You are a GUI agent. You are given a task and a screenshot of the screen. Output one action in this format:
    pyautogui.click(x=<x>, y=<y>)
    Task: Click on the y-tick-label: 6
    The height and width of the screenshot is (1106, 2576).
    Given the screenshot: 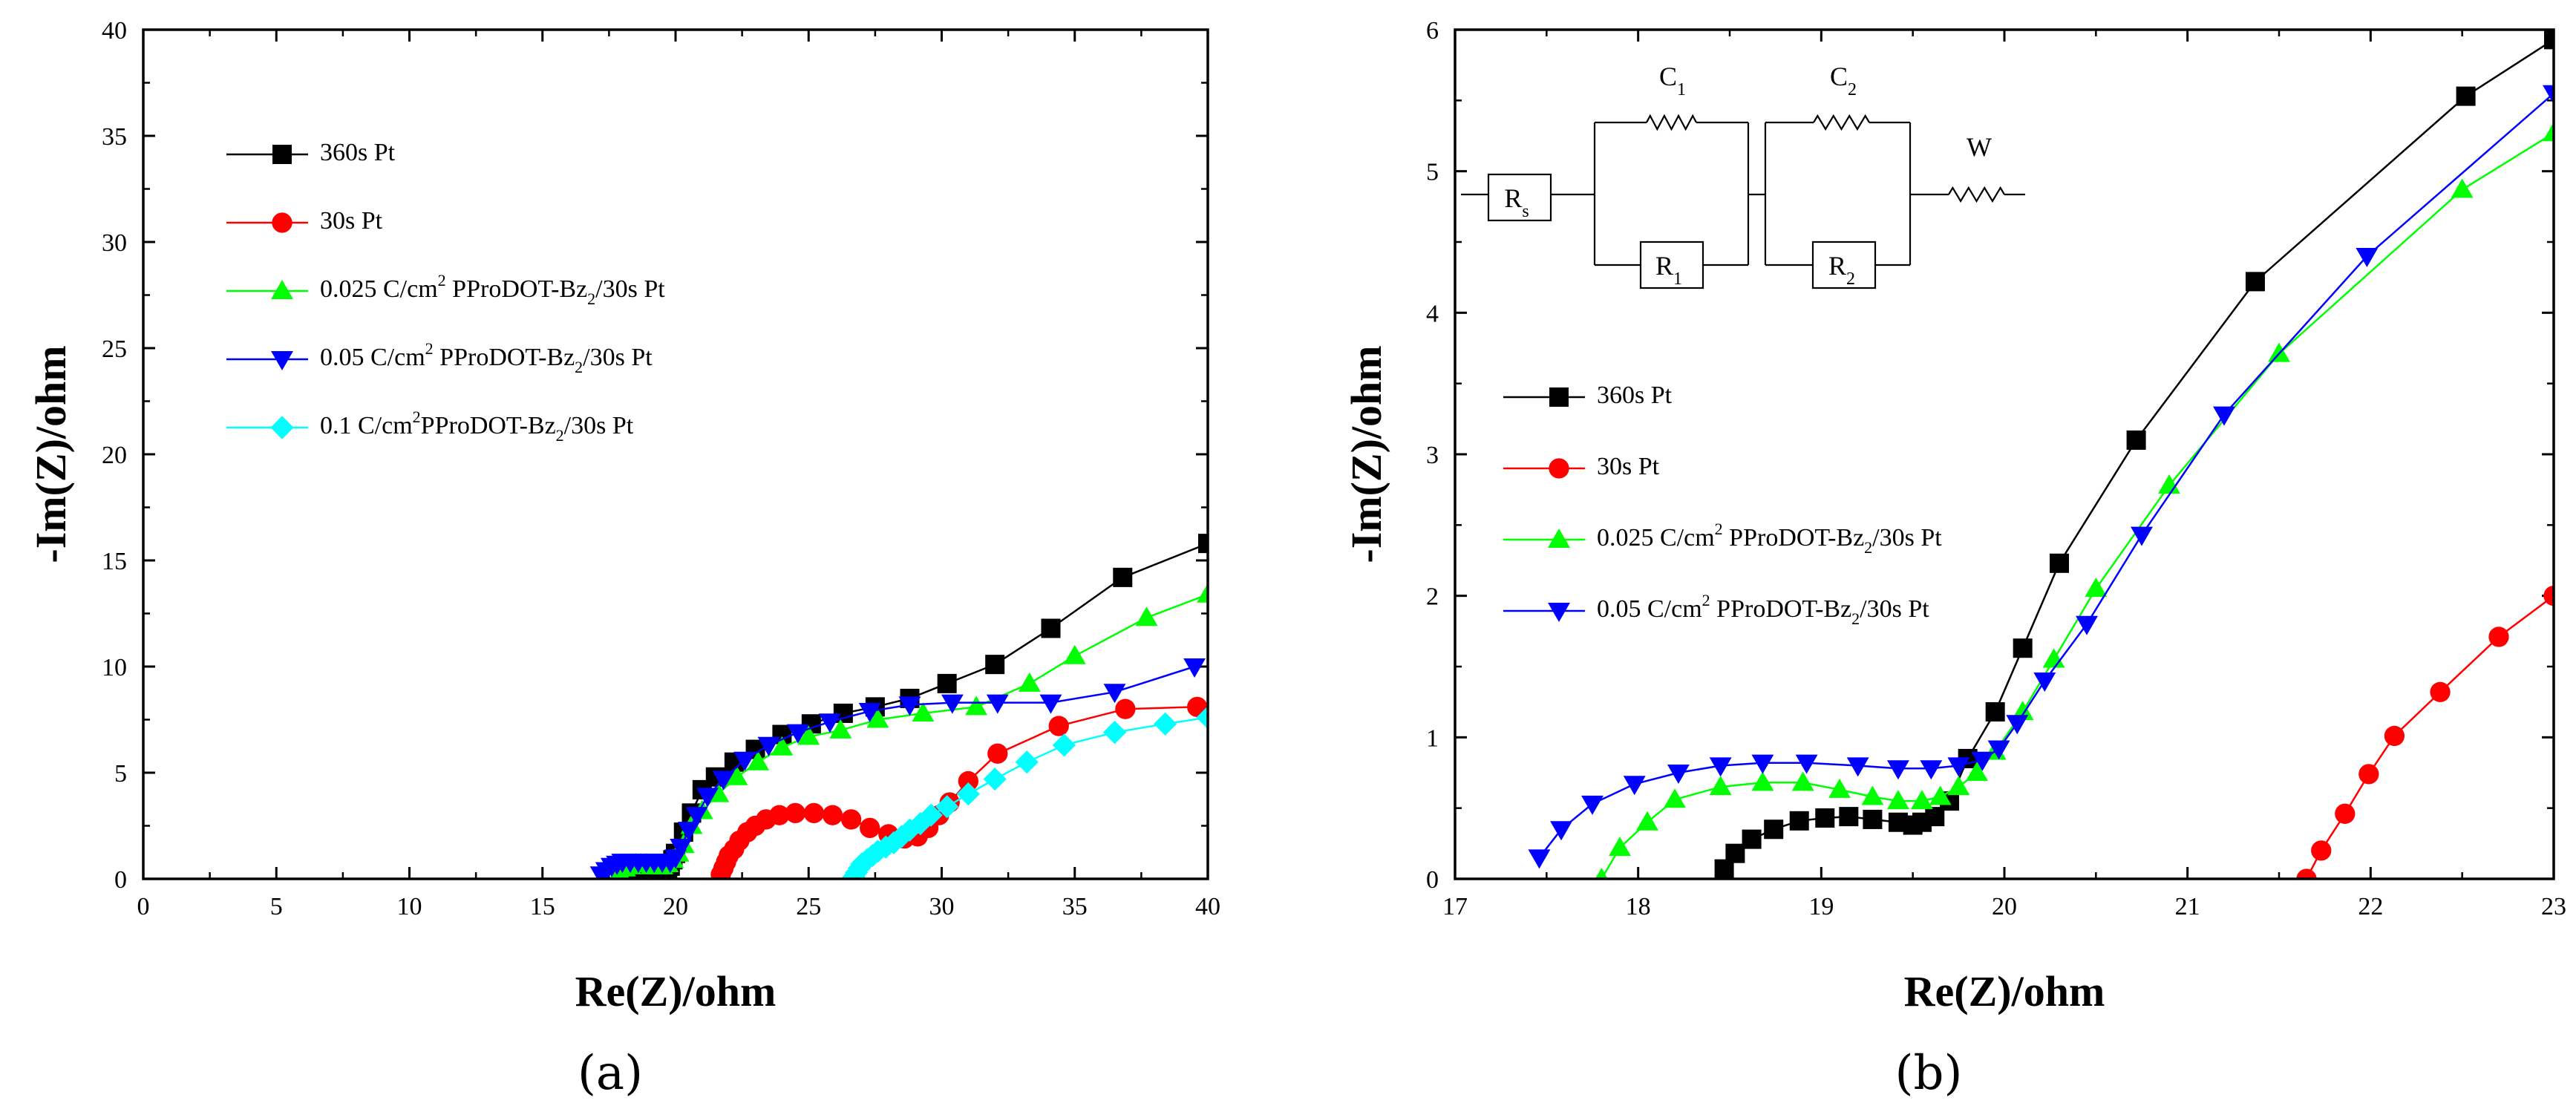 What is the action you would take?
    pyautogui.click(x=1432, y=31)
    